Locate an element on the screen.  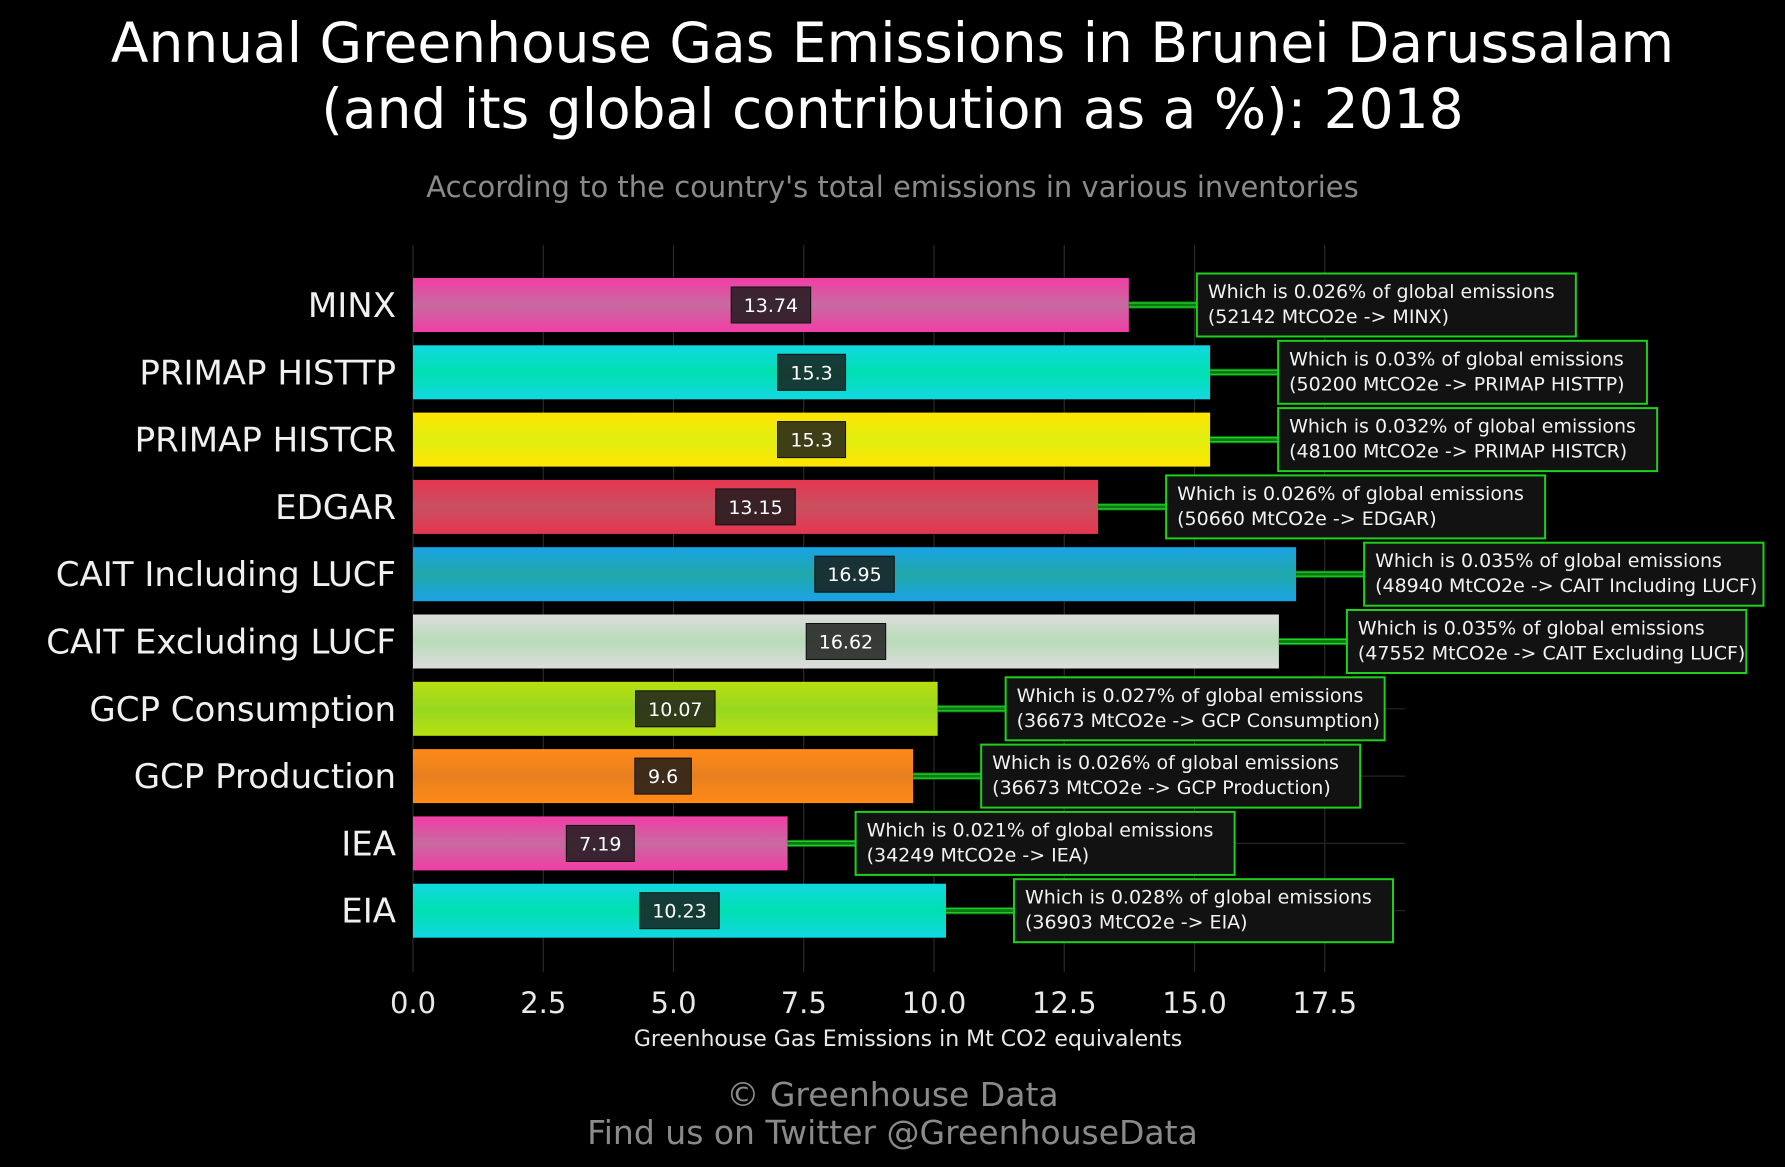
value-label: 9.6 is located at coordinates (663, 777).